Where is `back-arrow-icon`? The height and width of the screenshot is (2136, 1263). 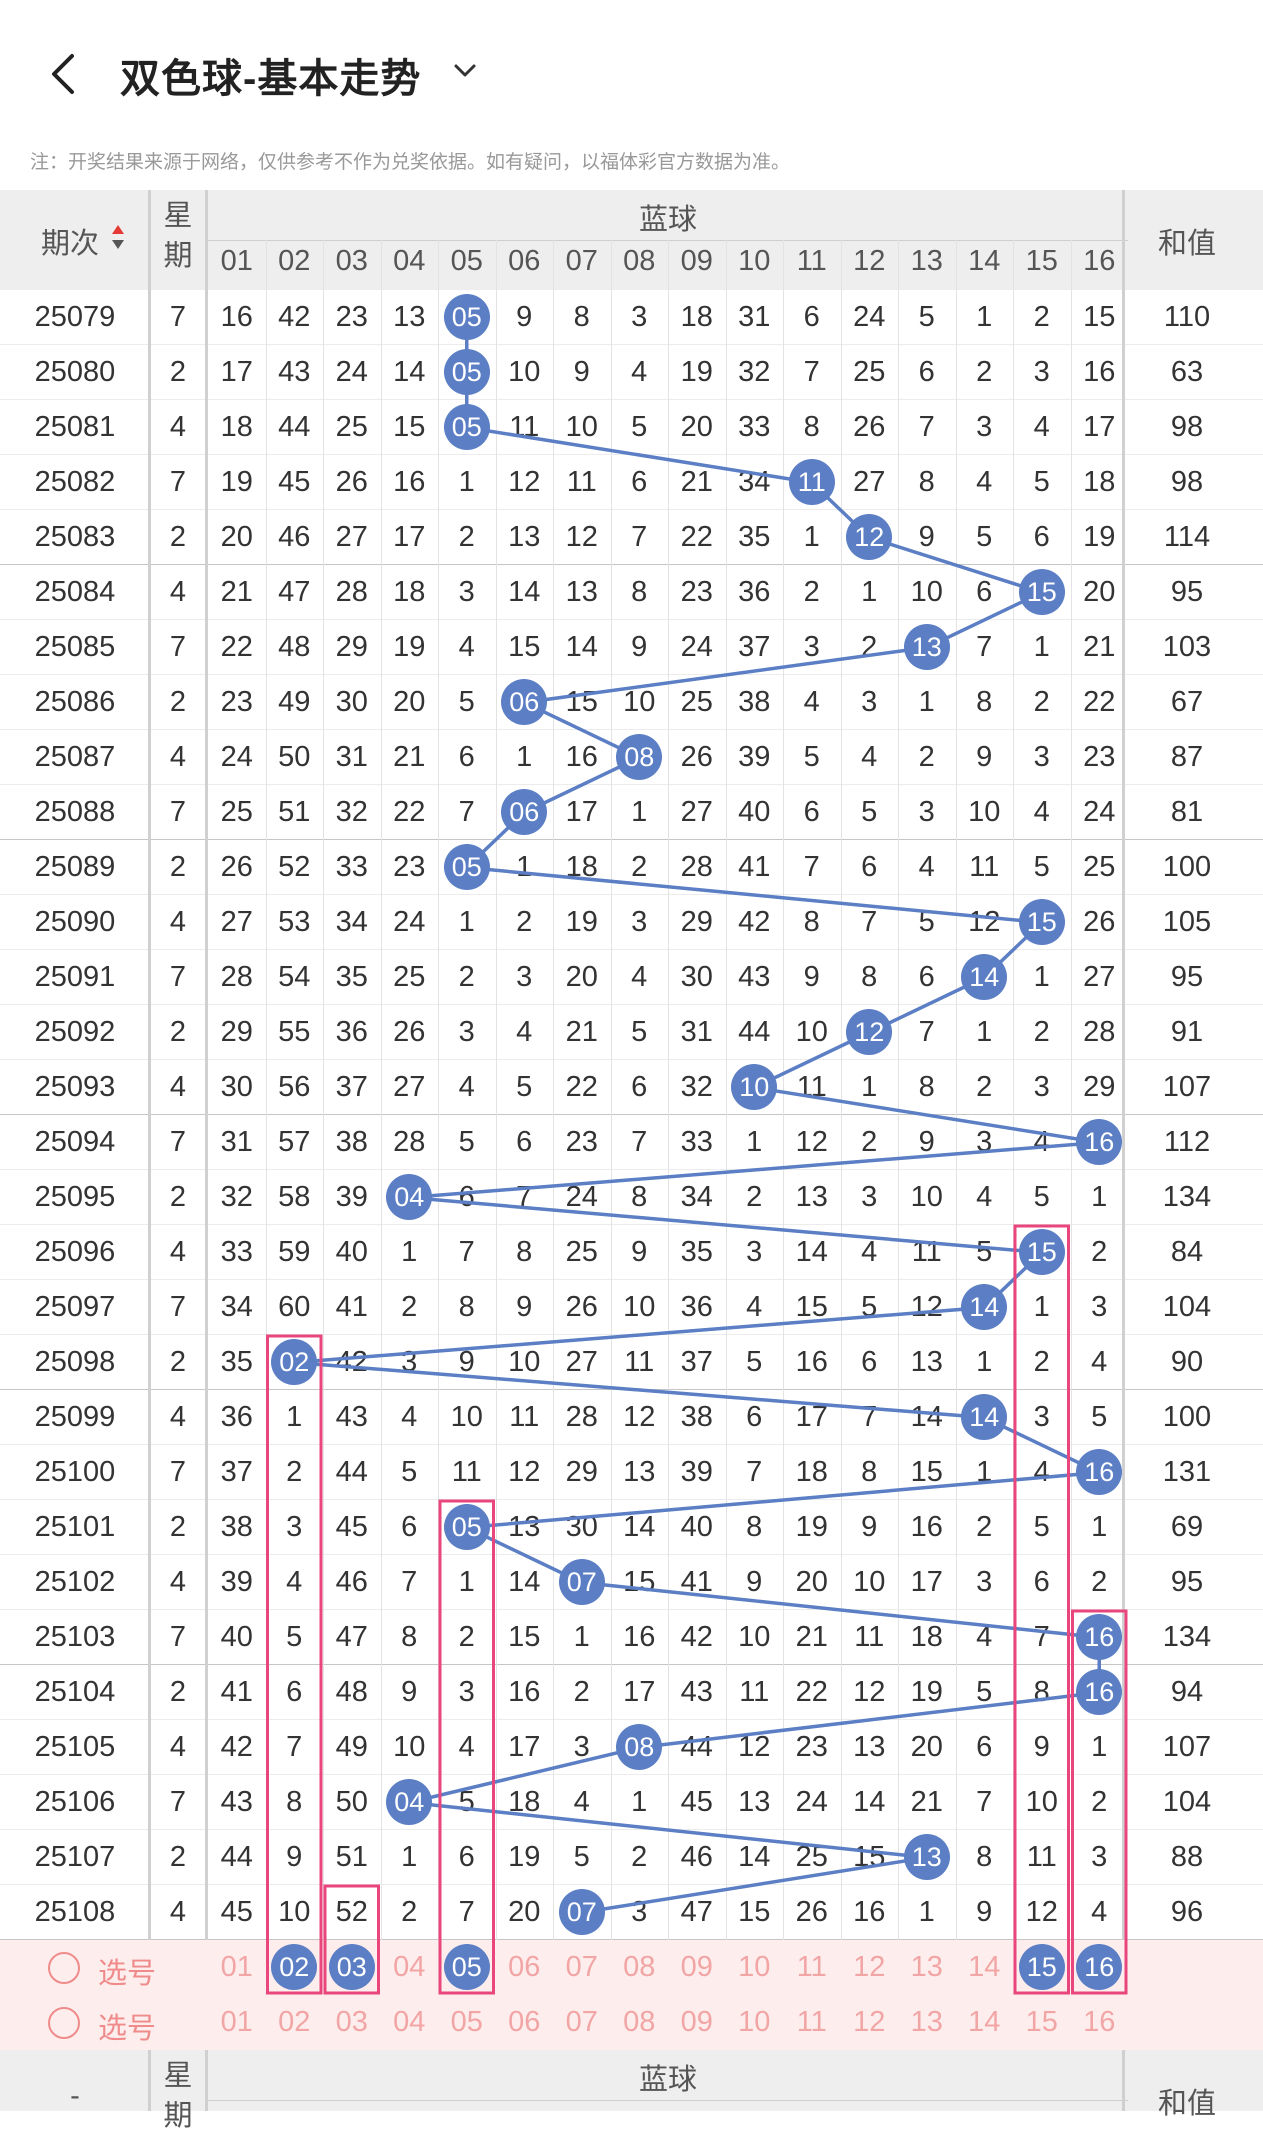 back-arrow-icon is located at coordinates (64, 74).